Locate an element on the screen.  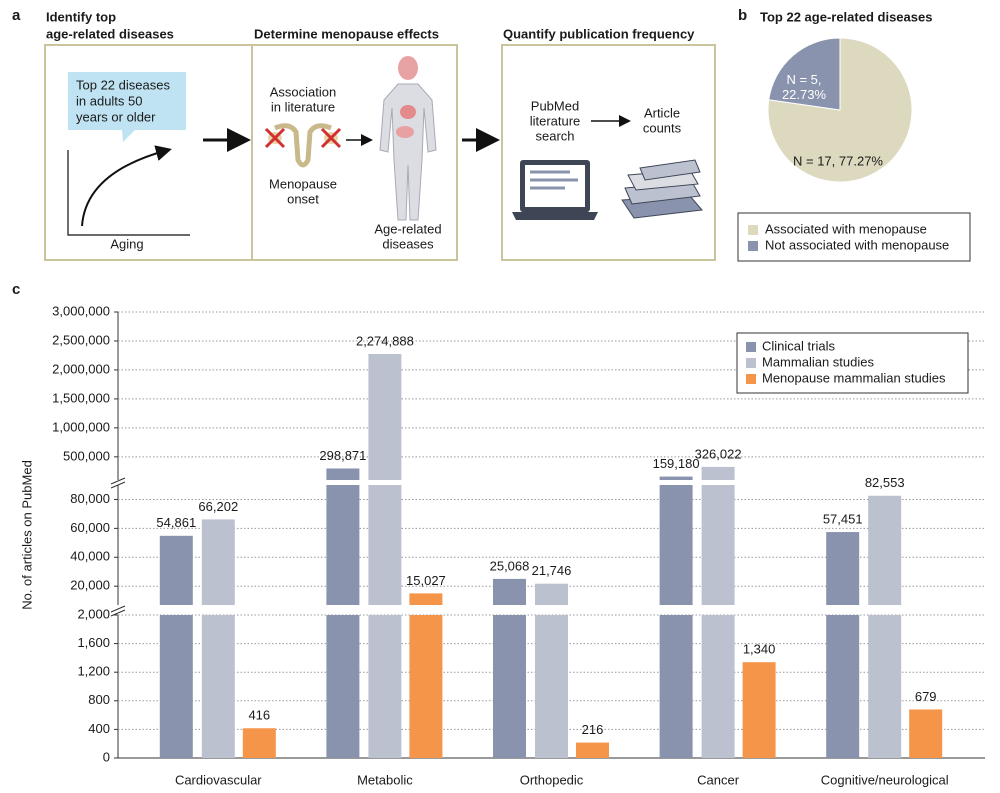
chart-title: Top 22 age-related diseases is located at coordinates (846, 16).